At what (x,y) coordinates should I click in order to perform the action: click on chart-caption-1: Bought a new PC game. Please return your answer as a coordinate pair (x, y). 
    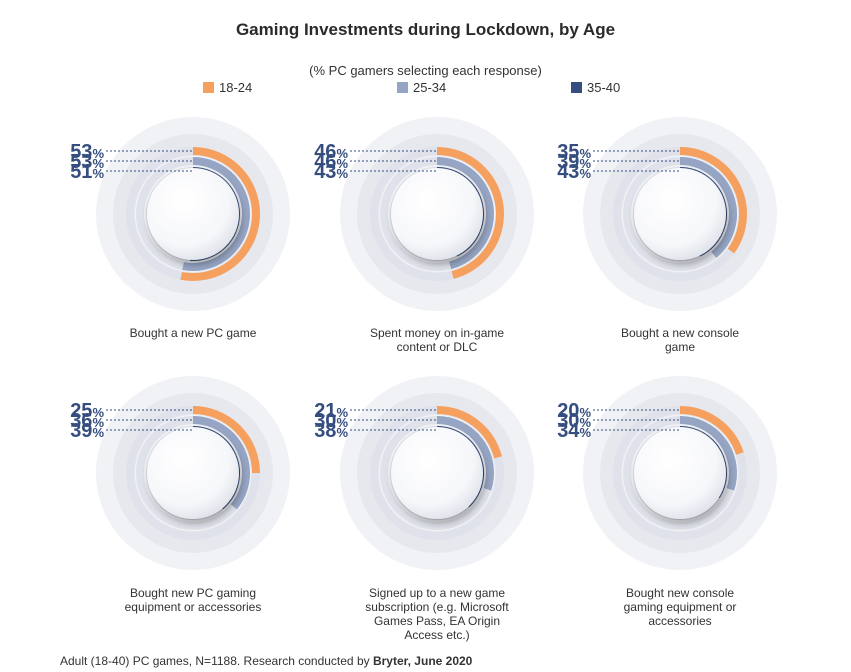
    Looking at the image, I should click on (193, 333).